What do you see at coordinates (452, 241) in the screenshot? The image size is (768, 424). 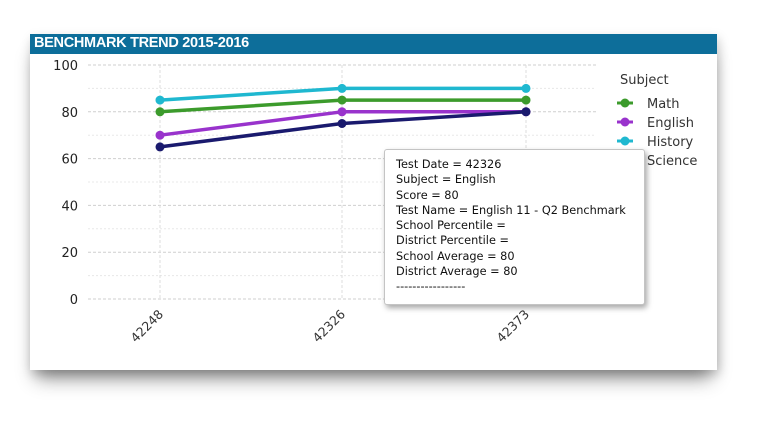 I see `tooltip-line: District Percentile =` at bounding box center [452, 241].